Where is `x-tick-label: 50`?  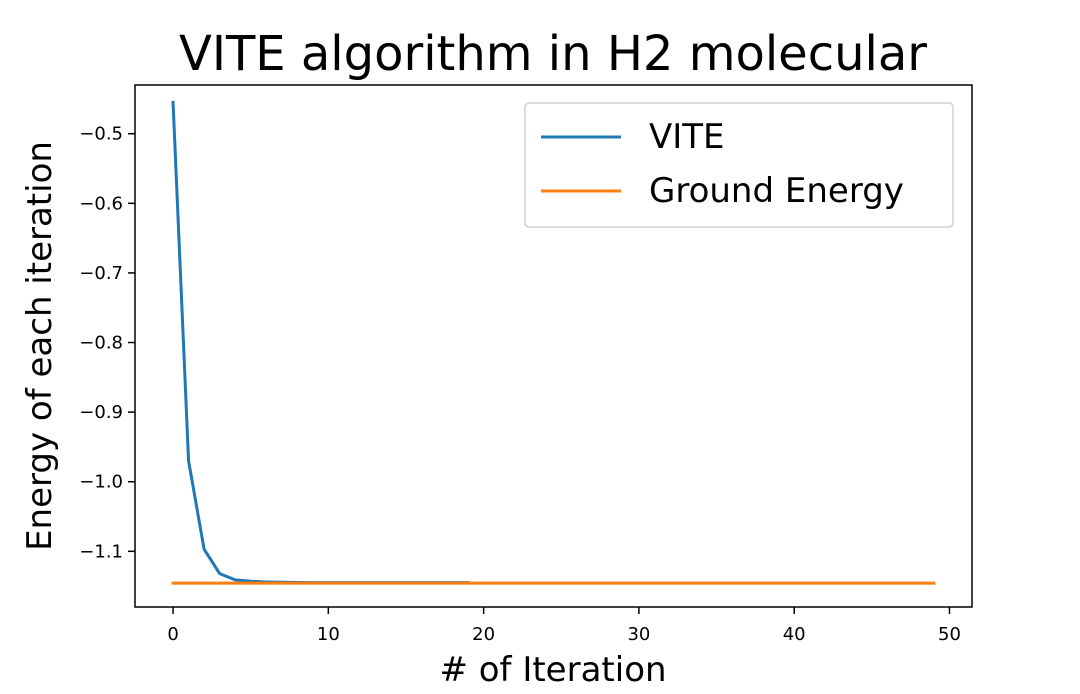
x-tick-label: 50 is located at coordinates (949, 634).